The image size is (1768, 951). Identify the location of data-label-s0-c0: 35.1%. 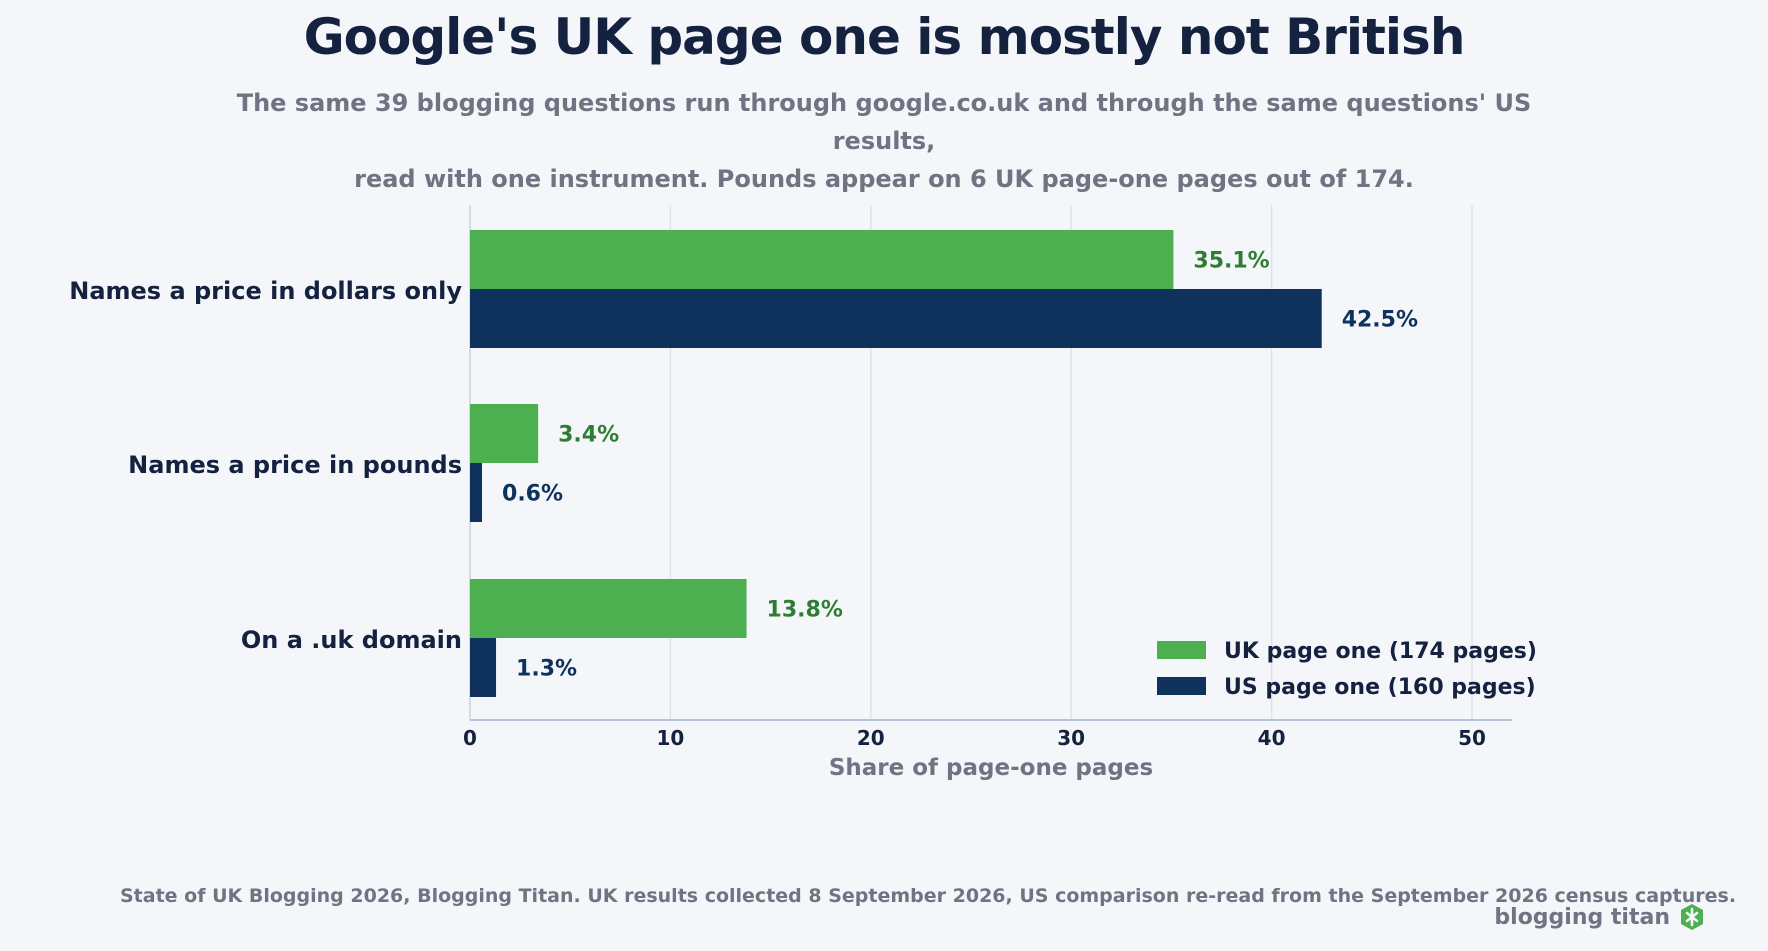
(1231, 261).